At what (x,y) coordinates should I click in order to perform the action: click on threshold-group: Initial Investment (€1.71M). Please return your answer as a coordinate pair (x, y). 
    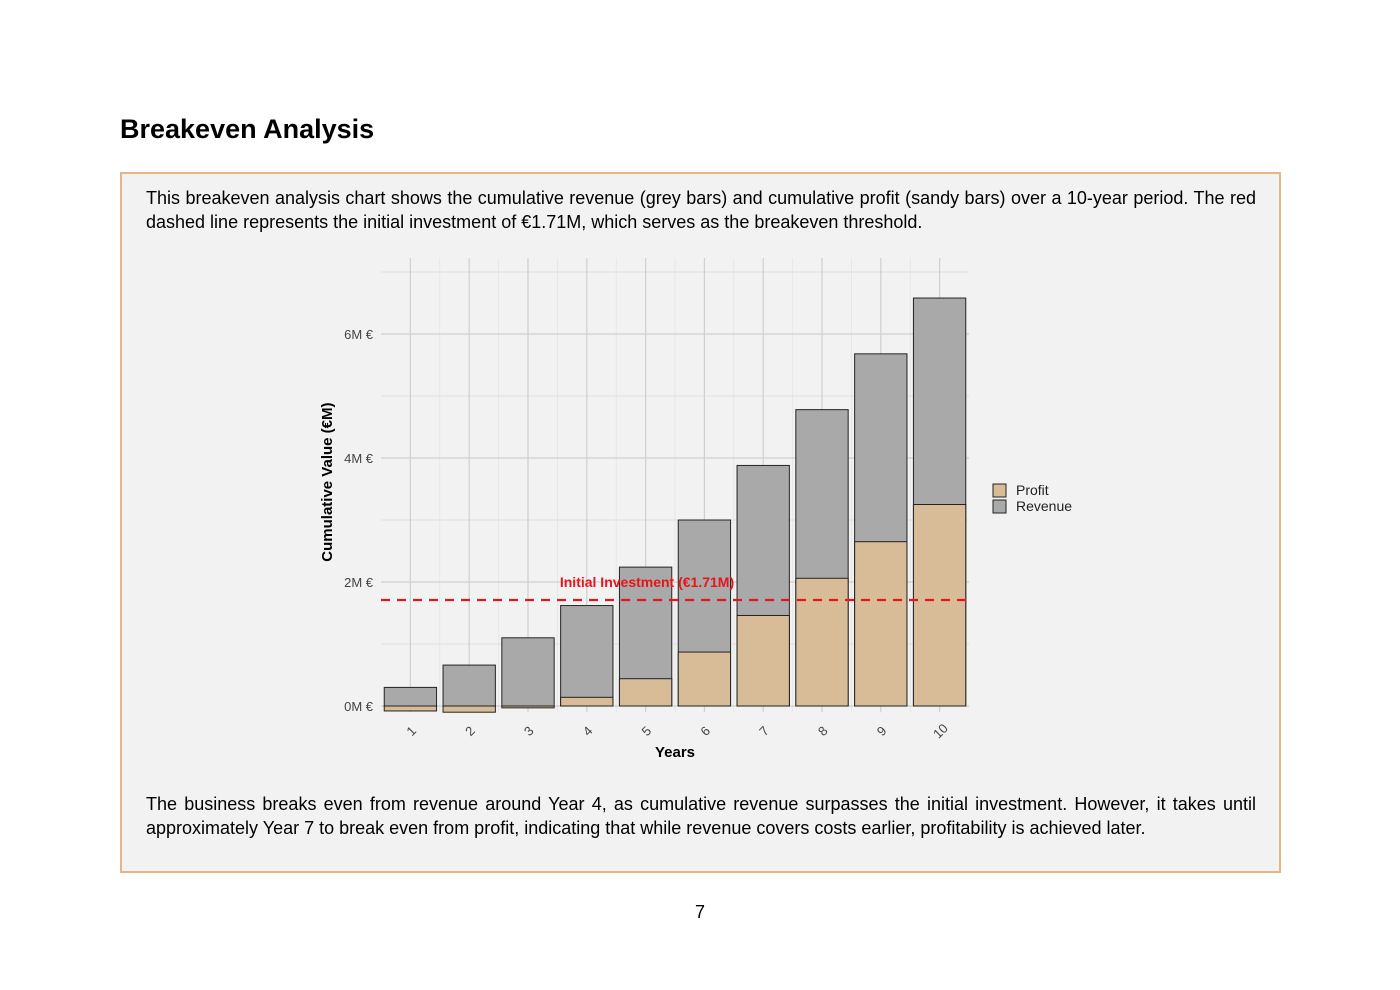
    Looking at the image, I should click on (675, 588).